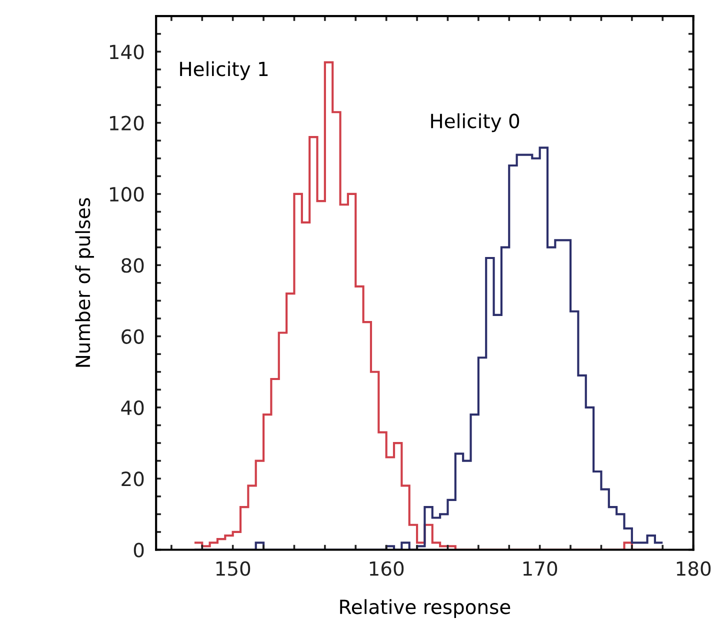 This screenshot has height=643, width=726. I want to click on y-tick-label: 140, so click(127, 52).